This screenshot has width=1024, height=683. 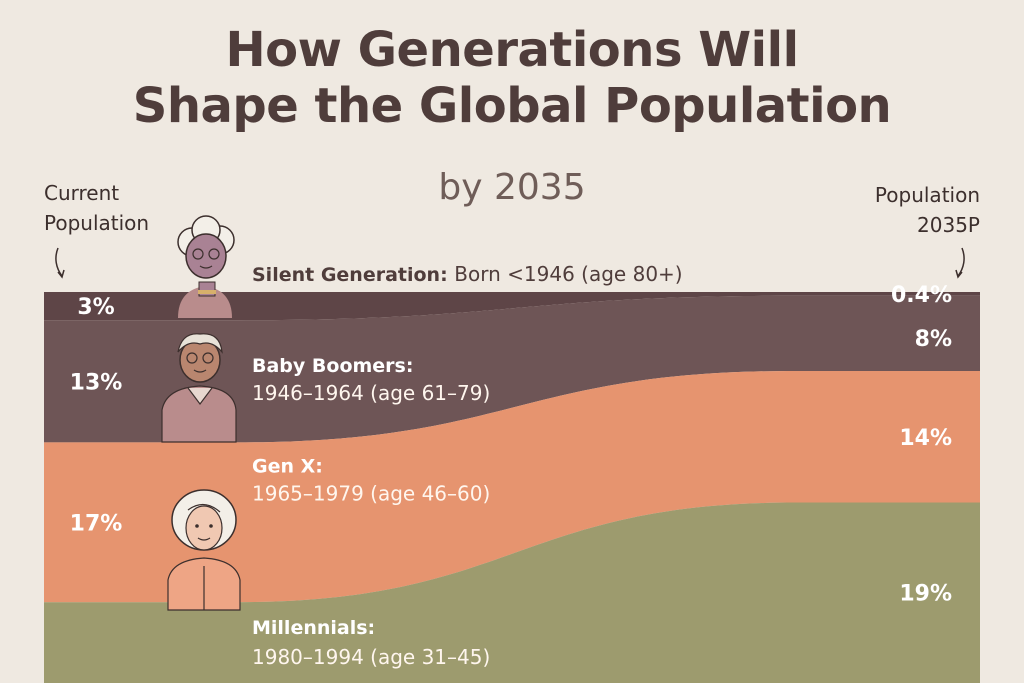 I want to click on value-label-2035-millennials: 19%, so click(x=925, y=594).